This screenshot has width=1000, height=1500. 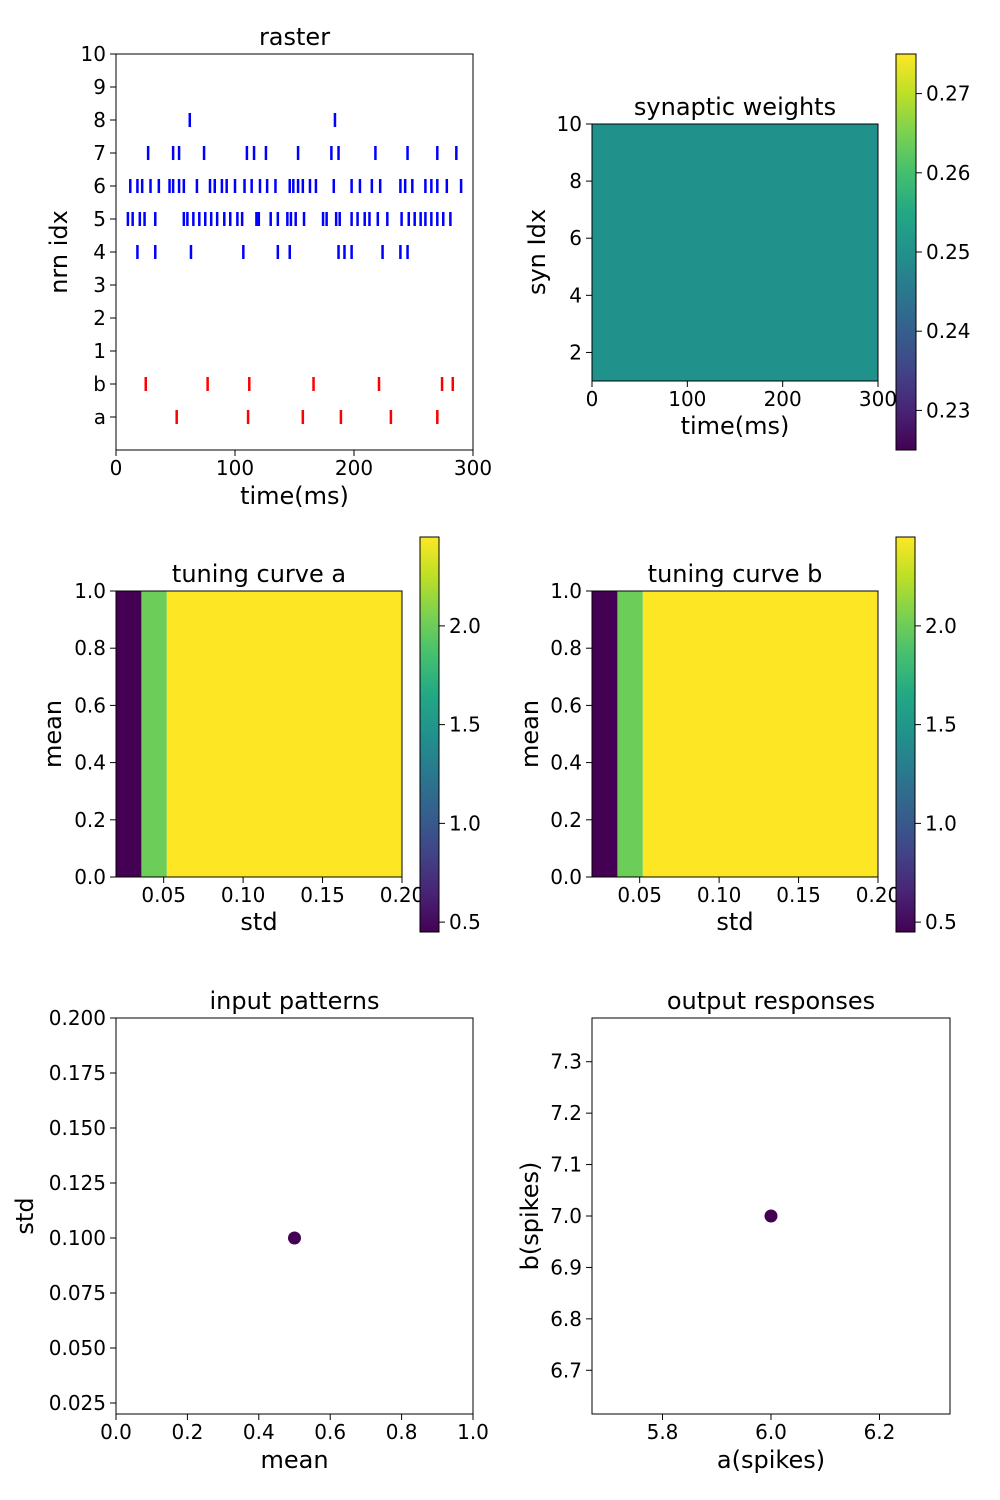 What do you see at coordinates (566, 1113) in the screenshot?
I see `y-tick-label: 7.2` at bounding box center [566, 1113].